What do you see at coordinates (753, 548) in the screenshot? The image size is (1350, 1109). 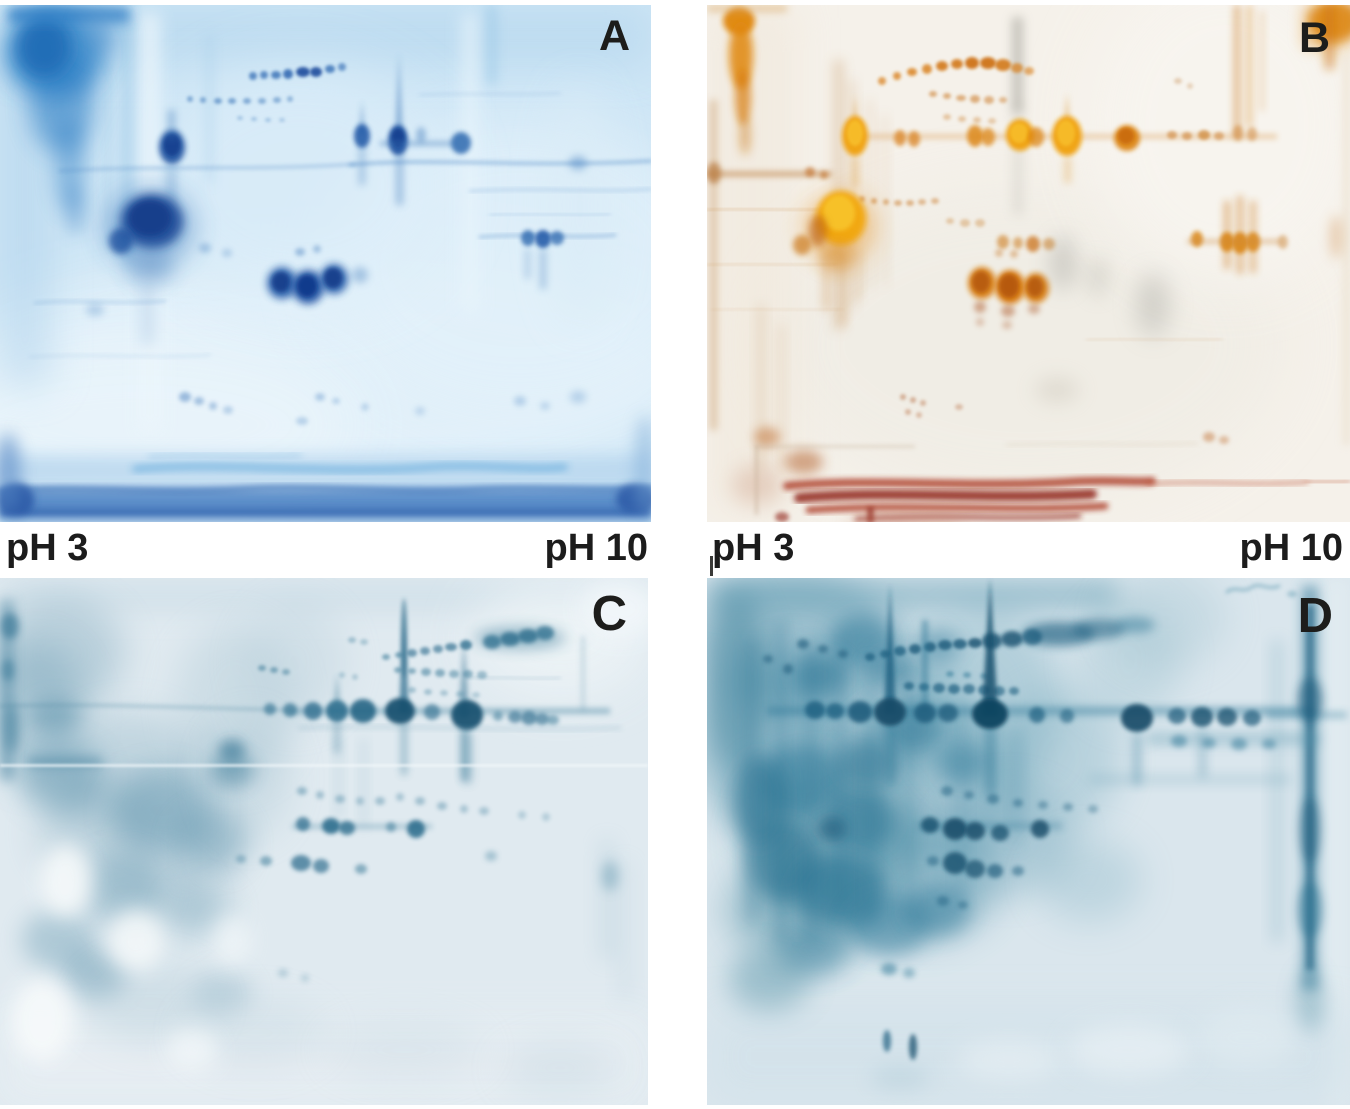 I see `ph3-label-panel-b: pH 3` at bounding box center [753, 548].